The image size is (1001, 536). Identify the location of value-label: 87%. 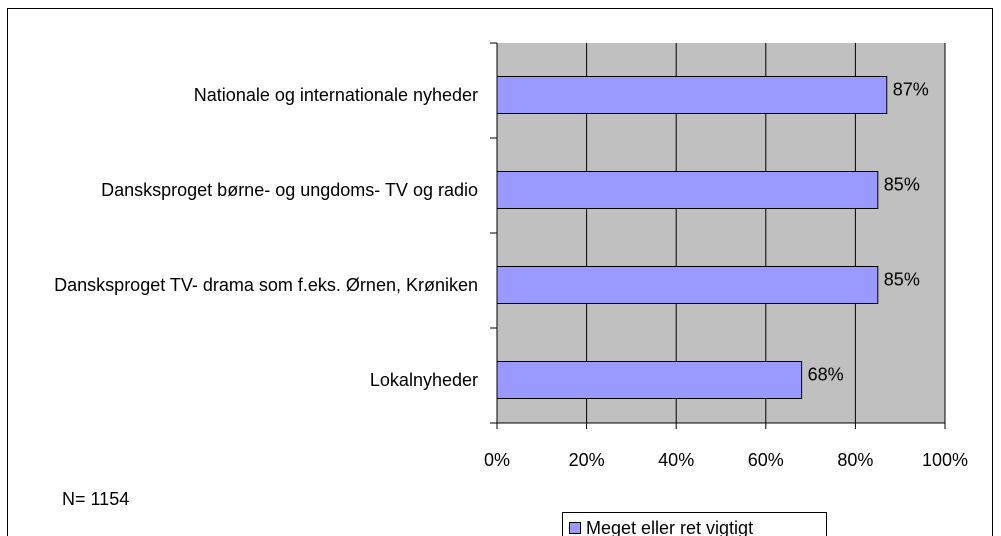
(911, 89).